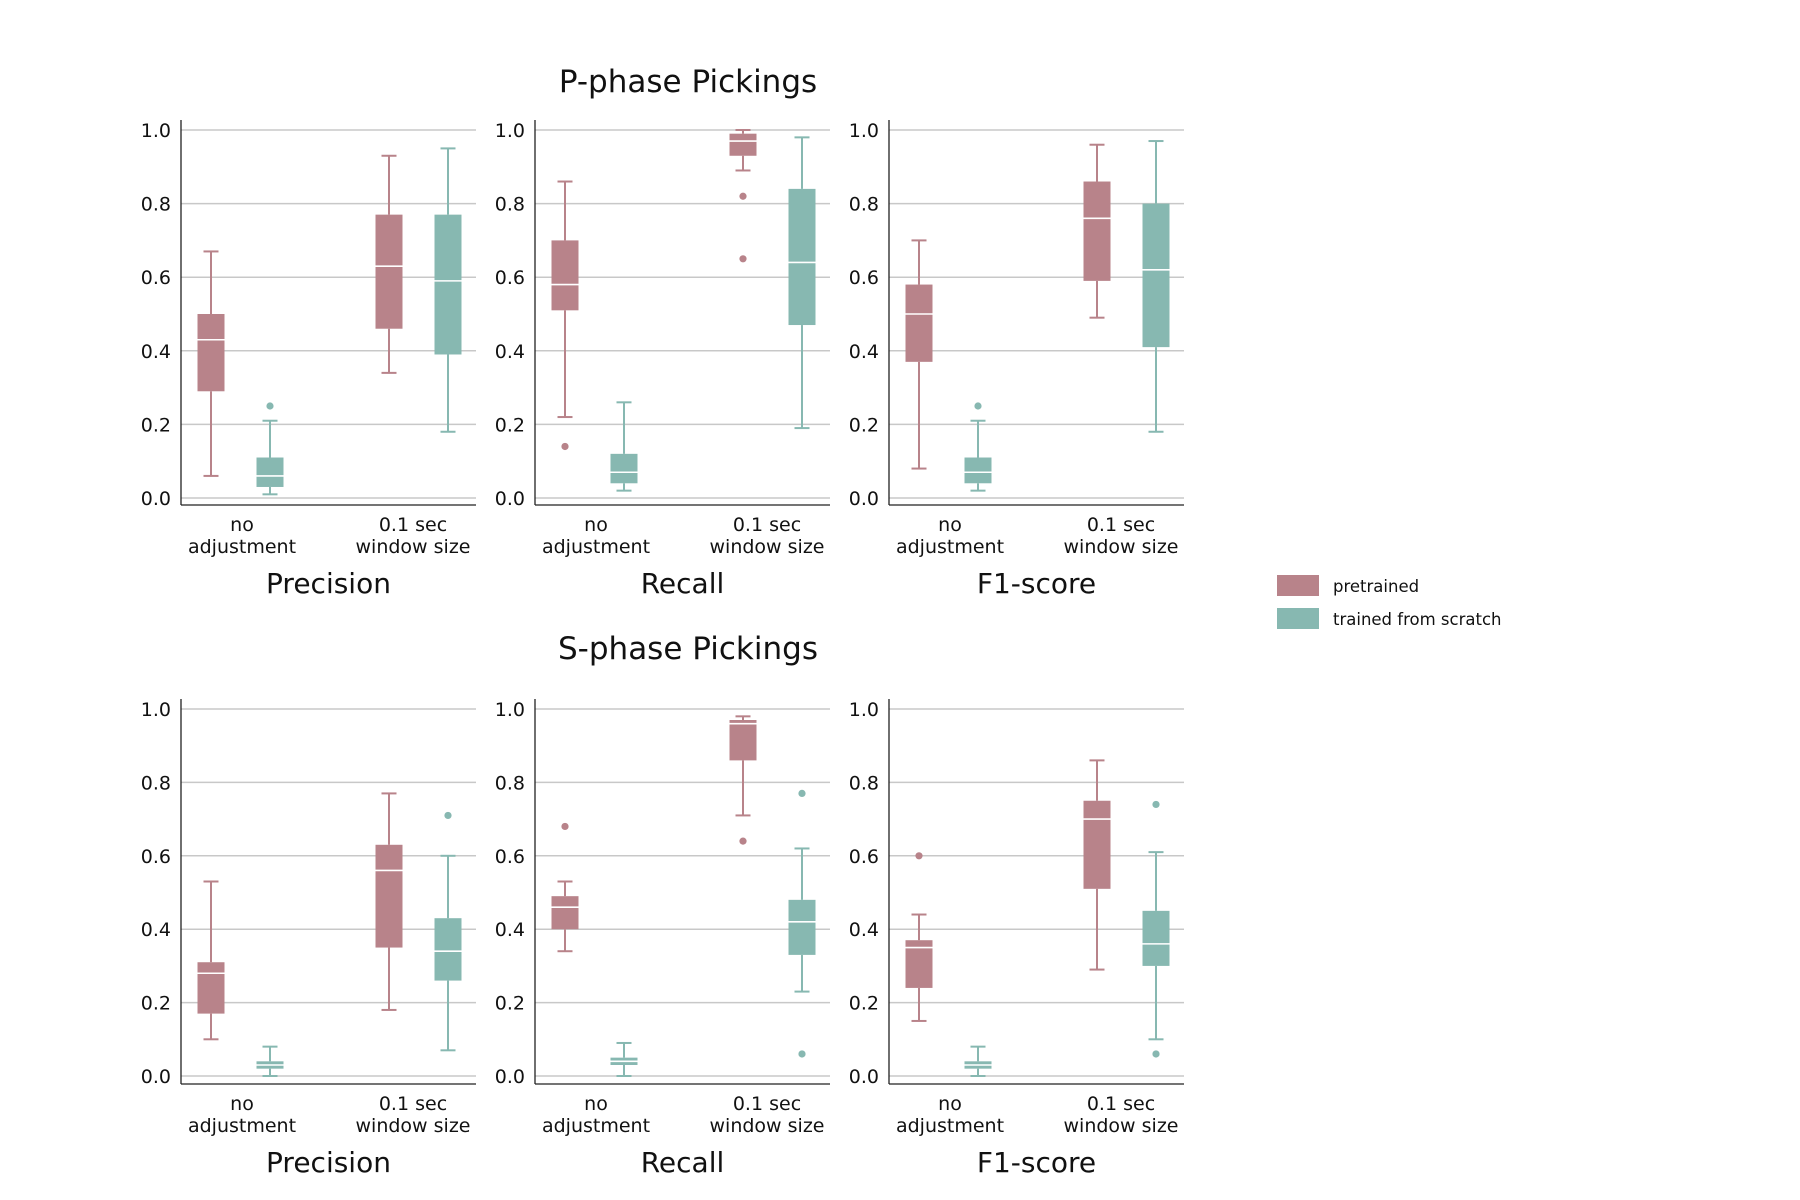  What do you see at coordinates (1389, 602) in the screenshot?
I see `legend: pretrained trained from scratch` at bounding box center [1389, 602].